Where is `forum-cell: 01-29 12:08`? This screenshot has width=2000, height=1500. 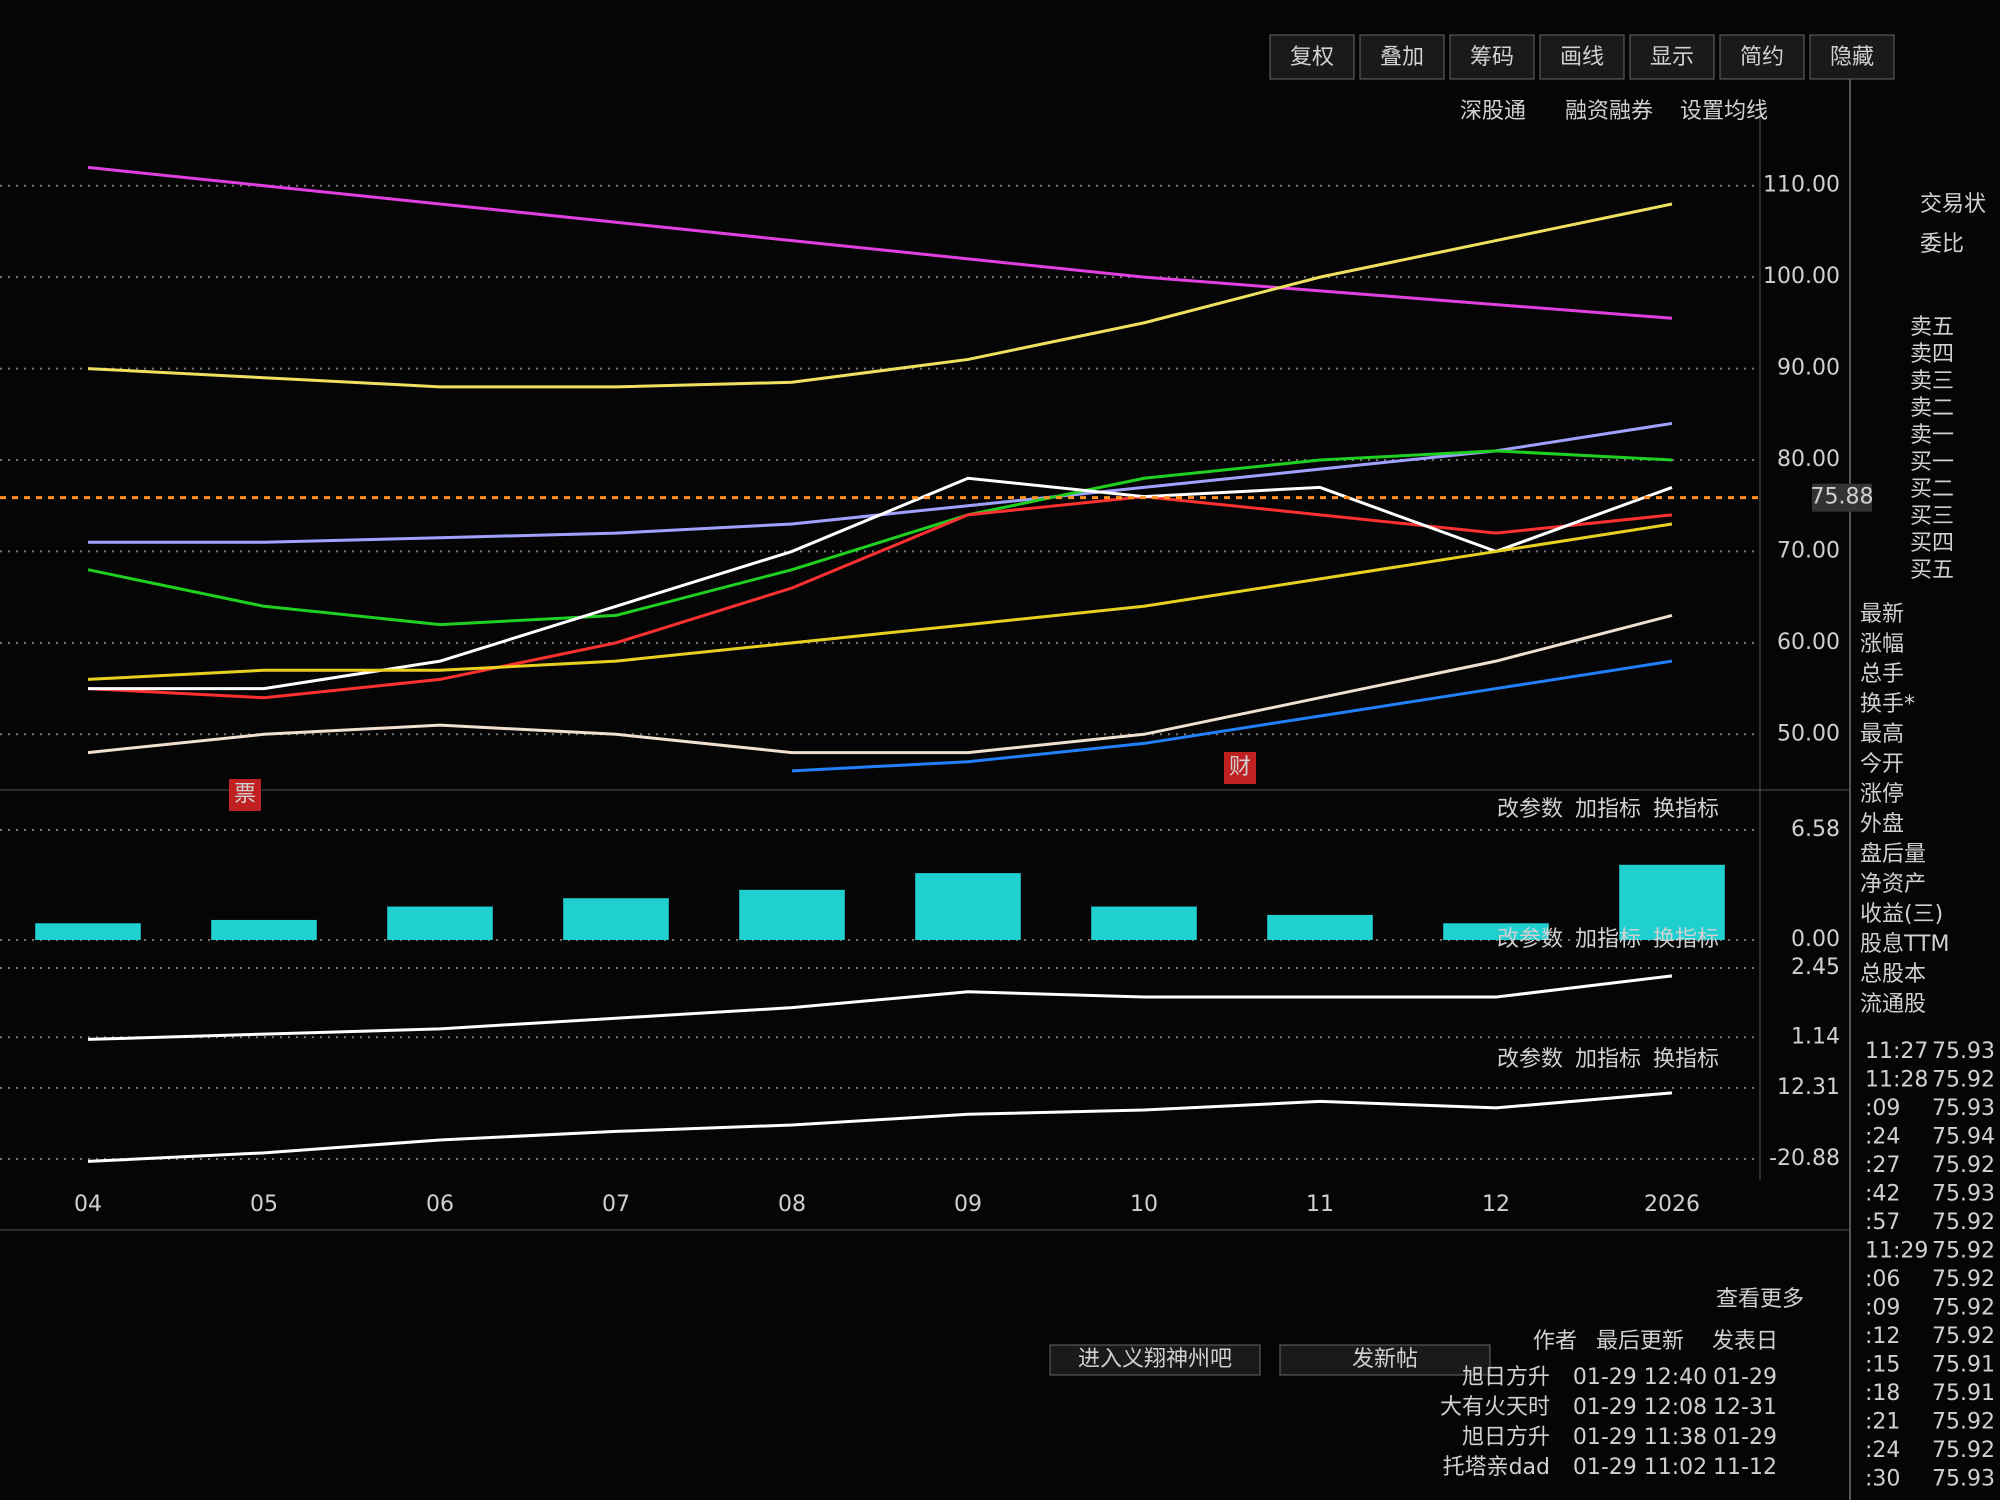 forum-cell: 01-29 12:08 is located at coordinates (1640, 1407).